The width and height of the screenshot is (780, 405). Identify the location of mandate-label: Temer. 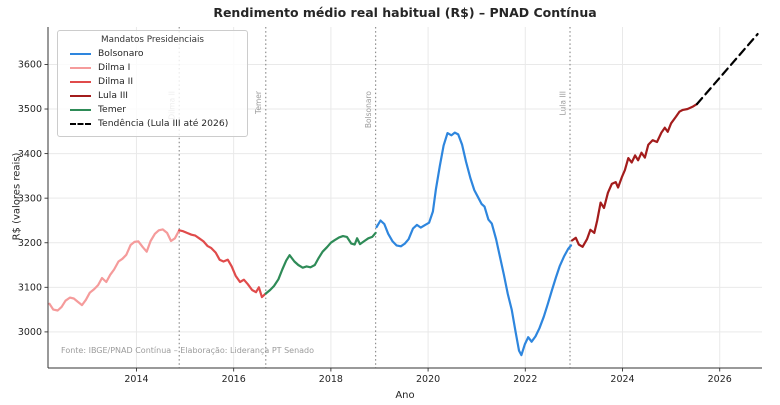
(258, 102).